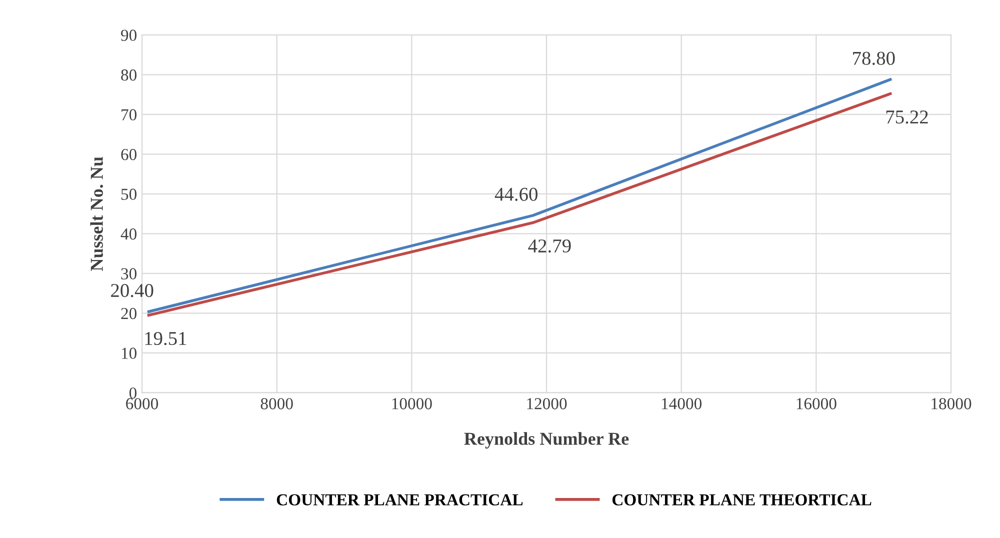  What do you see at coordinates (129, 353) in the screenshot?
I see `y-tick-label: 10` at bounding box center [129, 353].